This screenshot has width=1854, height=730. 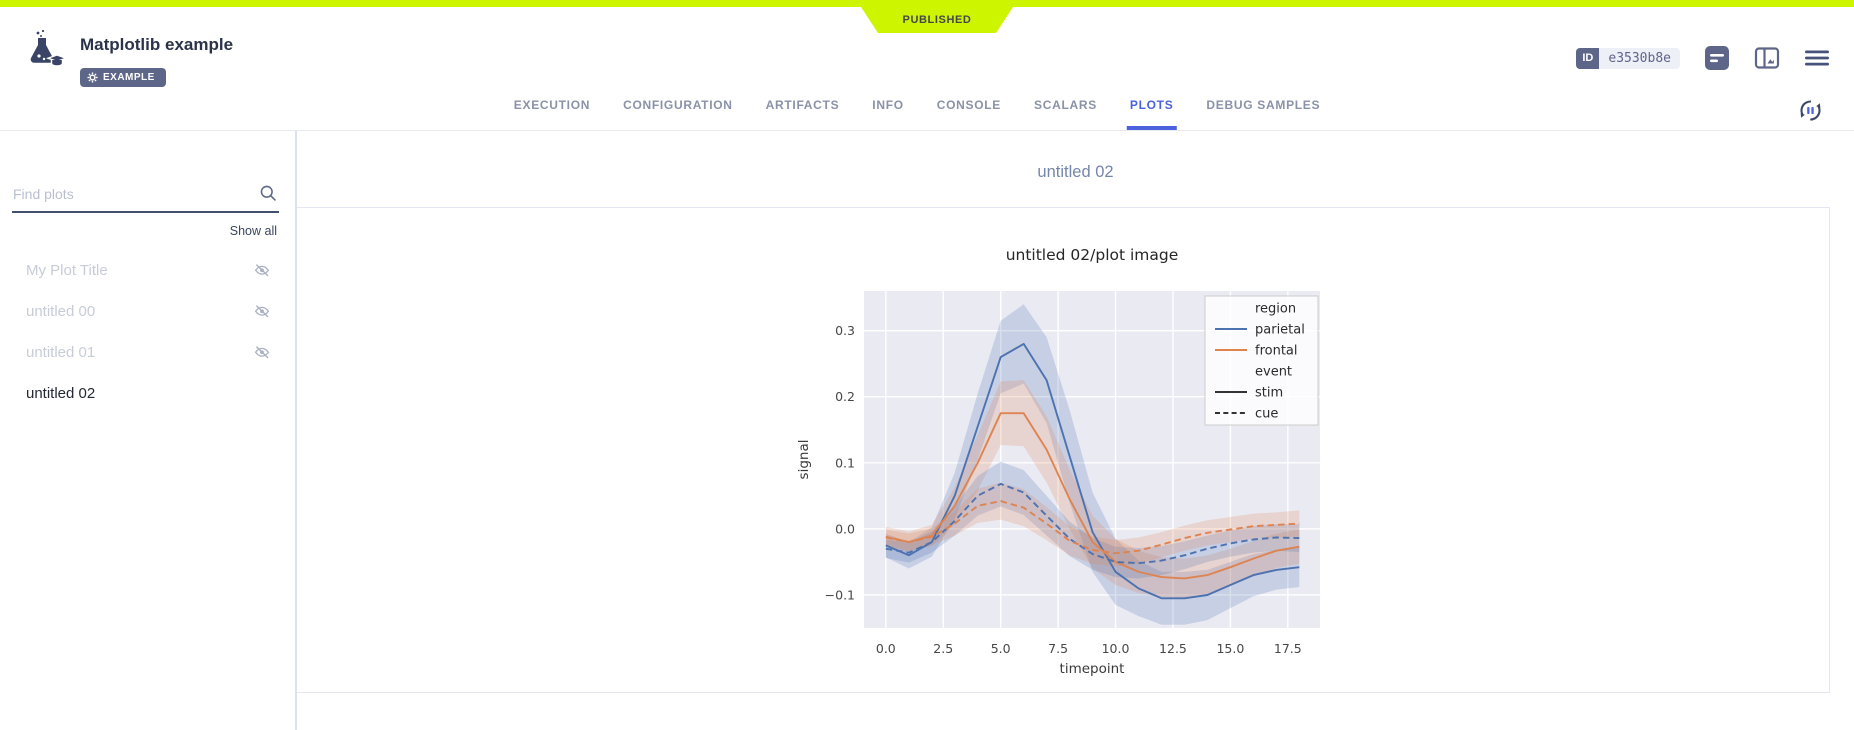 What do you see at coordinates (148, 430) in the screenshot?
I see `plots-sidebar: Show all My Plot Title untitled 00` at bounding box center [148, 430].